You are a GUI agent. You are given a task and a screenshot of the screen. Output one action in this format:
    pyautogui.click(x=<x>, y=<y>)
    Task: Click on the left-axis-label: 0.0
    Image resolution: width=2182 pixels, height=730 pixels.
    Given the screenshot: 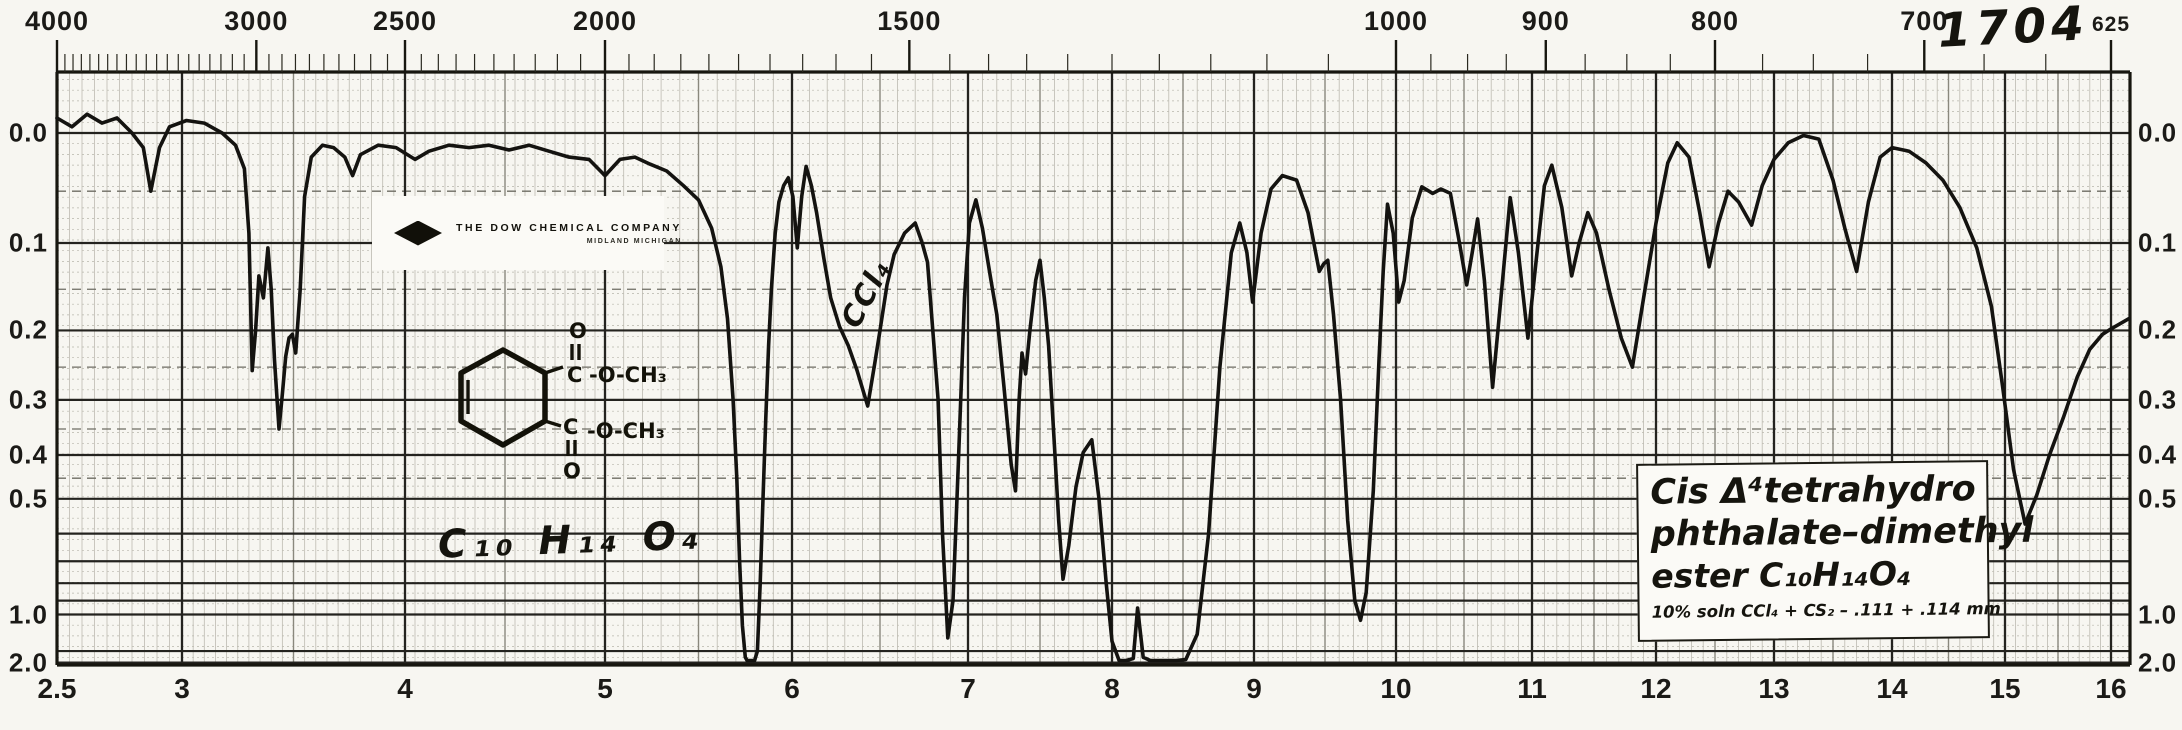 What is the action you would take?
    pyautogui.click(x=28, y=132)
    